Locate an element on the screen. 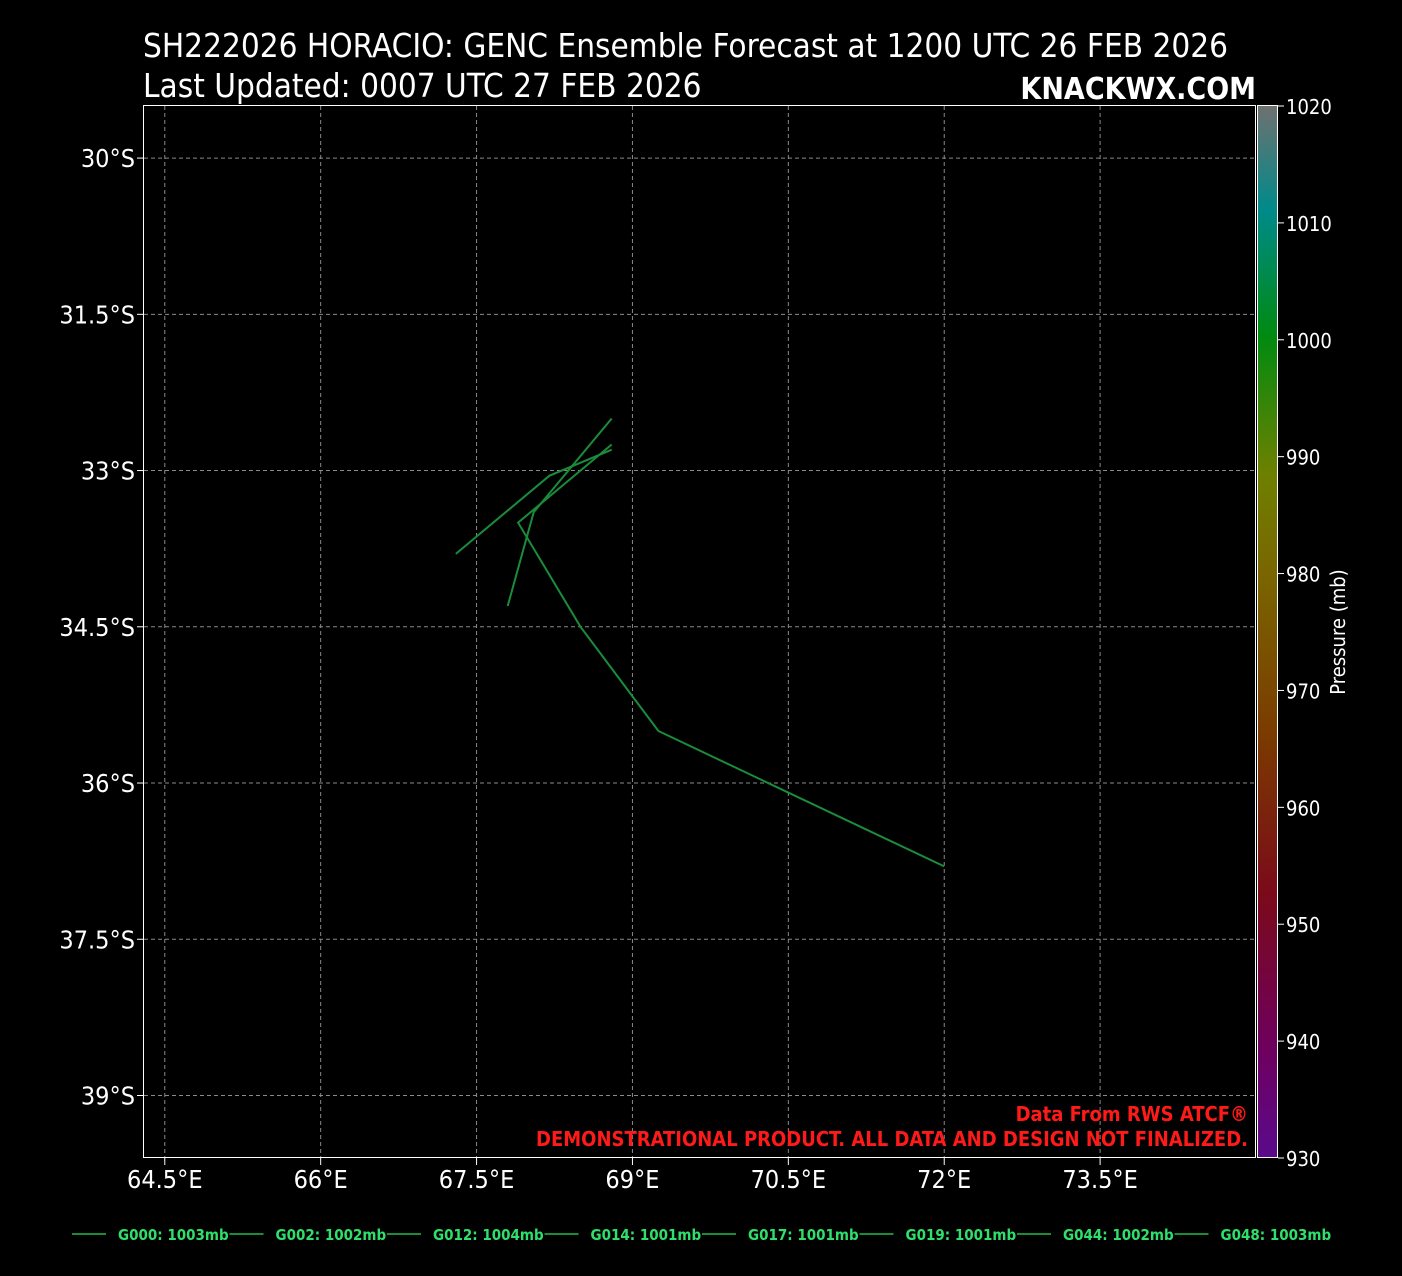  legend-entry: G014: 1001mb is located at coordinates (646, 1235).